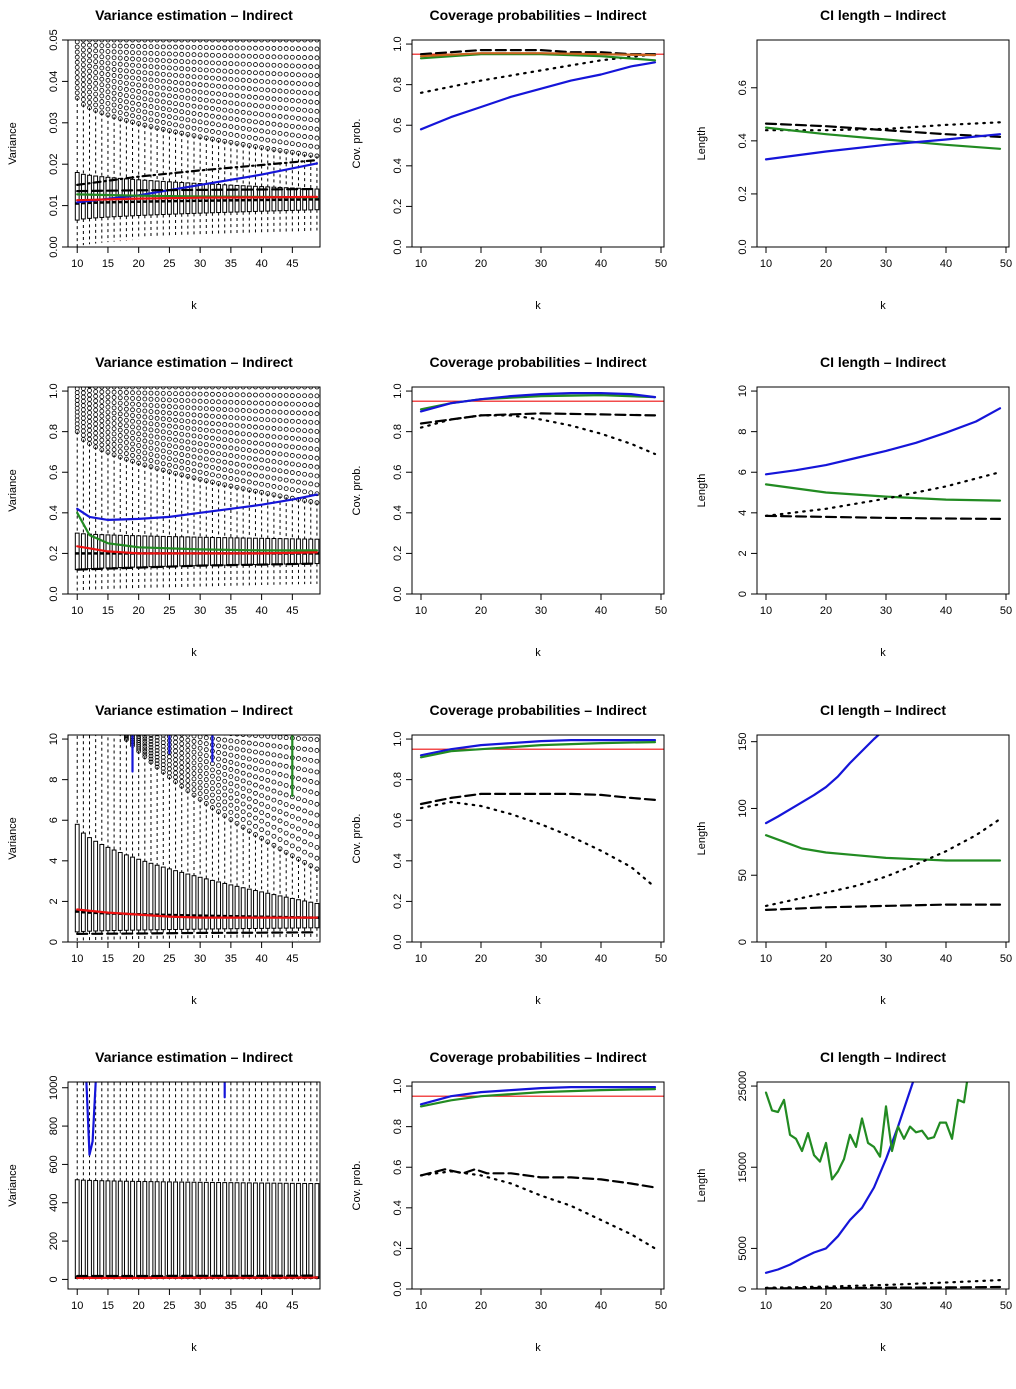  Describe the element at coordinates (169, 264) in the screenshot. I see `x-tick-label: 25` at that location.